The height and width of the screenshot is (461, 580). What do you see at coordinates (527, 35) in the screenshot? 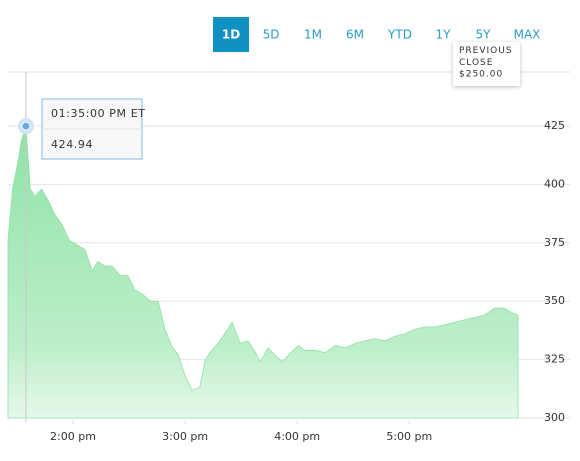
I see `range-button: MAX` at bounding box center [527, 35].